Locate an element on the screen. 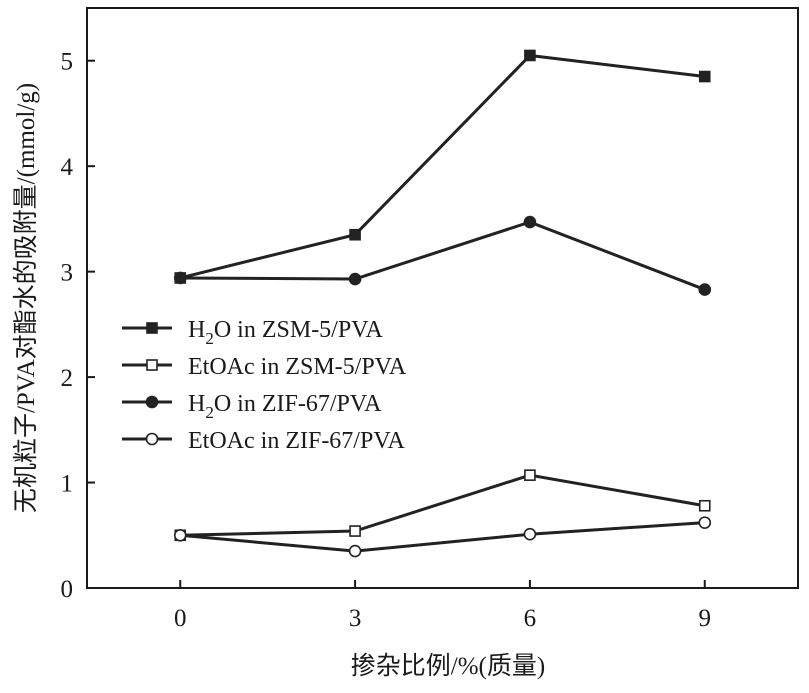 The width and height of the screenshot is (809, 693). y-tick-label: 0 is located at coordinates (67, 589).